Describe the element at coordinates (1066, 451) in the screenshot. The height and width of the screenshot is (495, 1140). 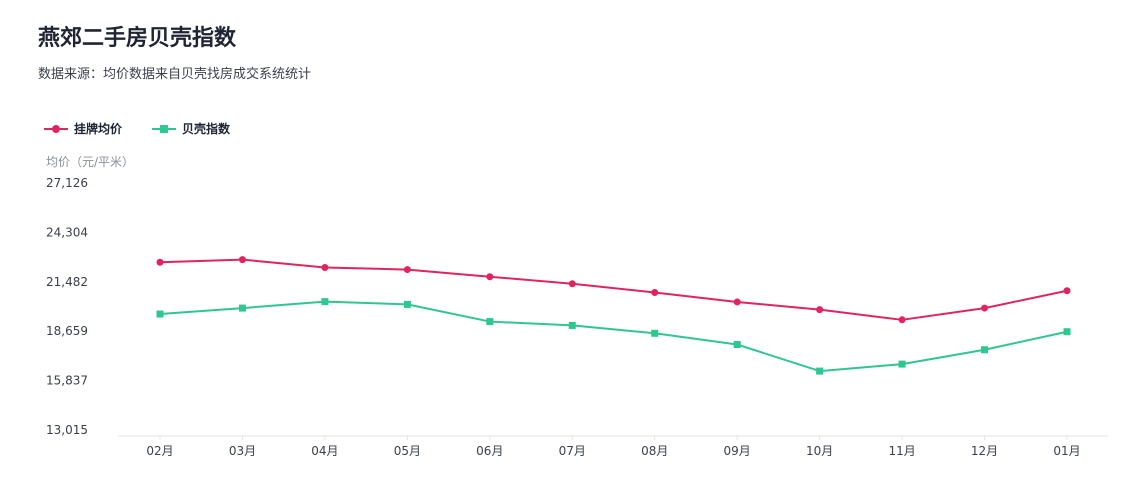
I see `x-tick-label: 01月` at that location.